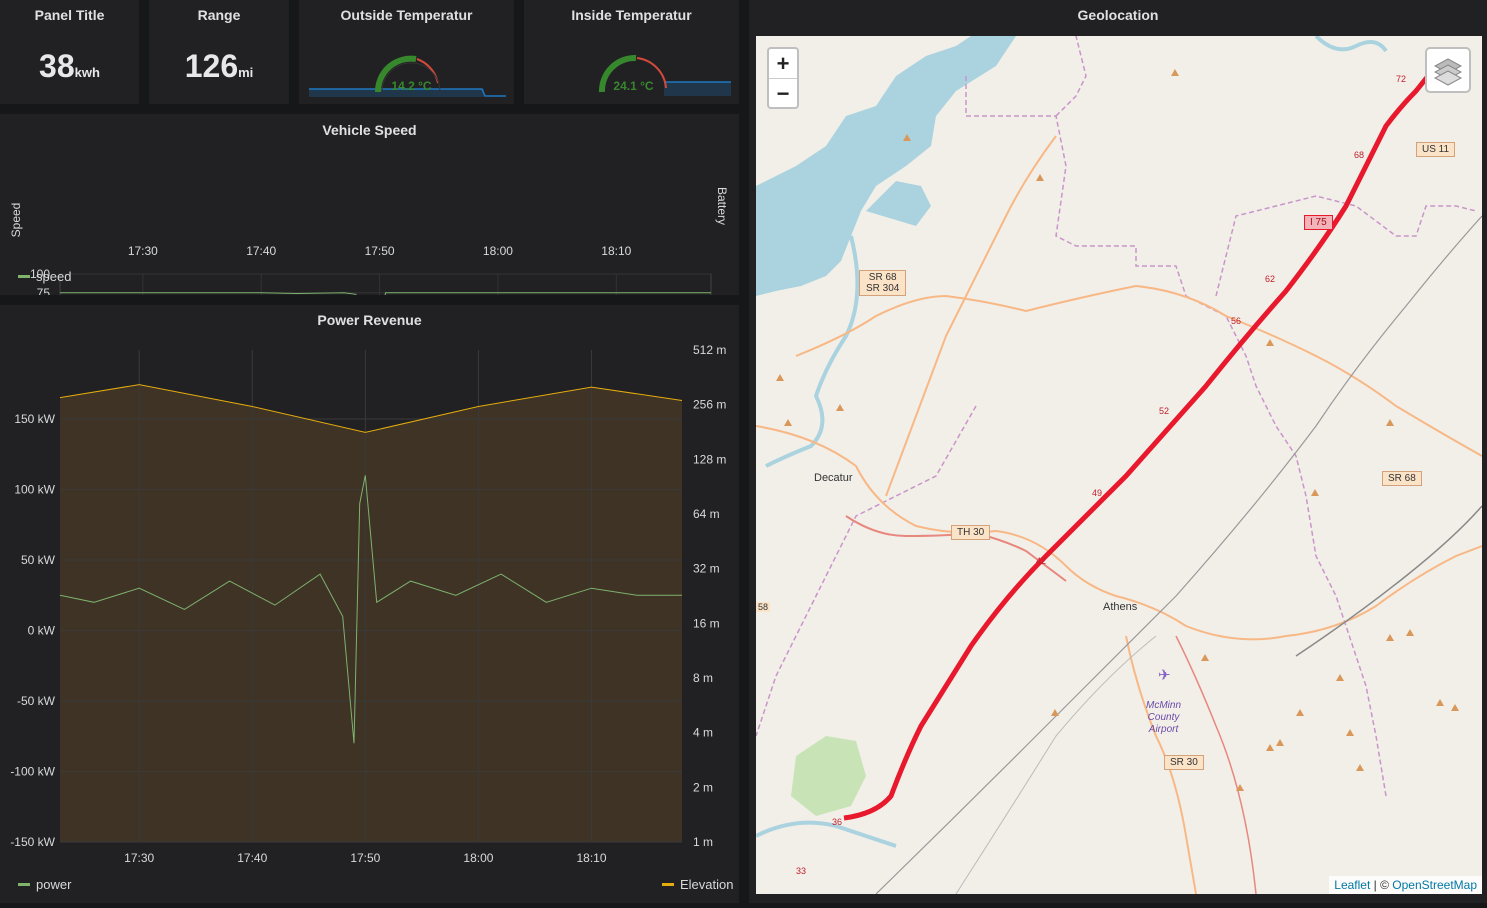 The image size is (1487, 908). Describe the element at coordinates (44, 290) in the screenshot. I see `y-tick-label: 75` at that location.